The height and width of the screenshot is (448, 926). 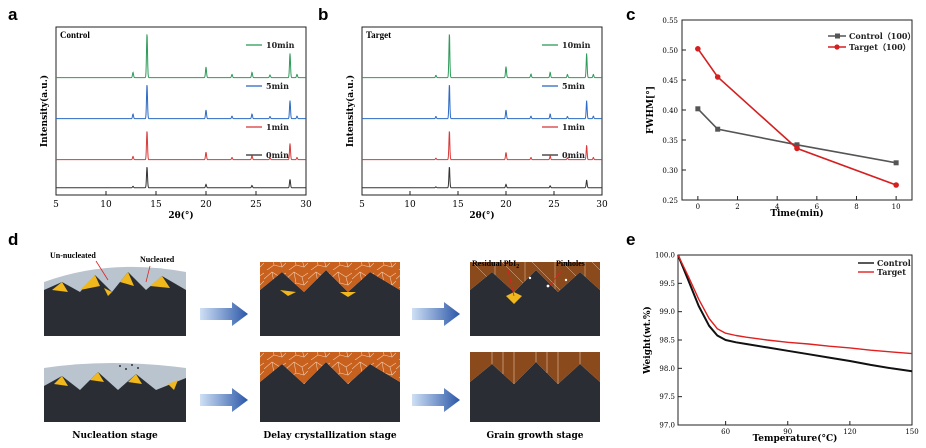 What do you see at coordinates (667, 426) in the screenshot?
I see `y-tick-label: 97.0` at bounding box center [667, 426].